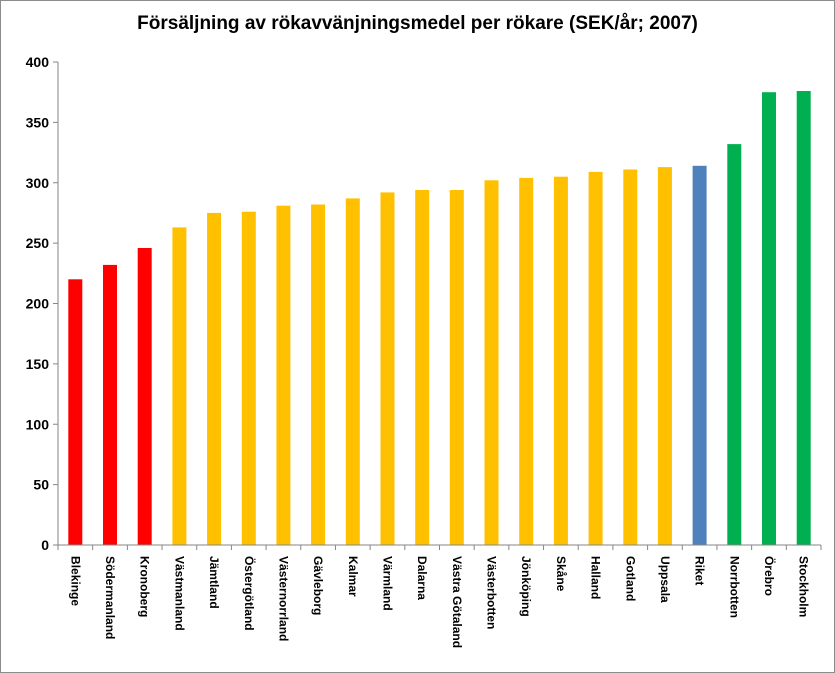 The height and width of the screenshot is (673, 835). Describe the element at coordinates (388, 583) in the screenshot. I see `x-tick-label: Värmland` at that location.